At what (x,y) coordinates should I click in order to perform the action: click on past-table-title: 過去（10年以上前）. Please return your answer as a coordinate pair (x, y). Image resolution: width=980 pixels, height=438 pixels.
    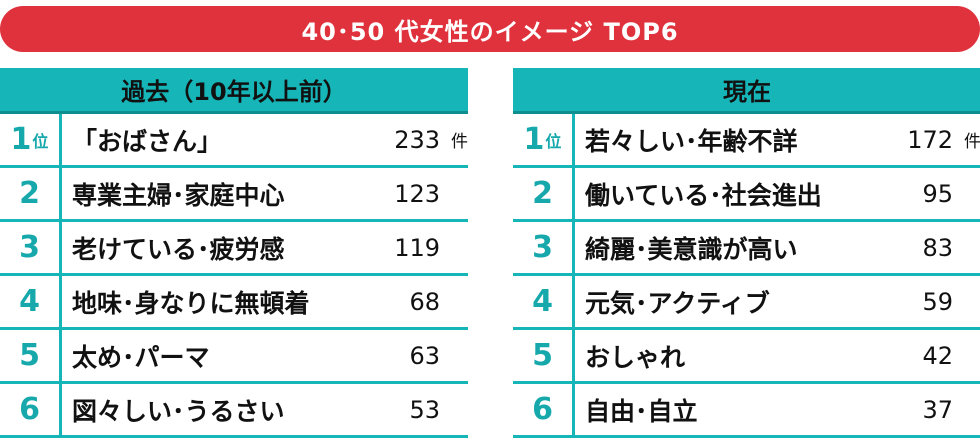
    Looking at the image, I should click on (234, 92).